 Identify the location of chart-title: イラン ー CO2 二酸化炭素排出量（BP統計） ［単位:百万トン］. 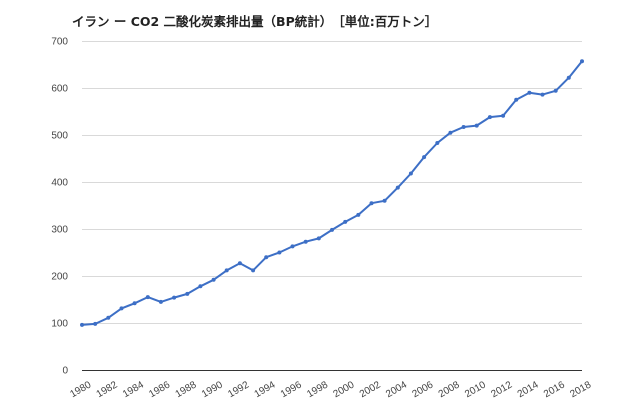
(255, 21).